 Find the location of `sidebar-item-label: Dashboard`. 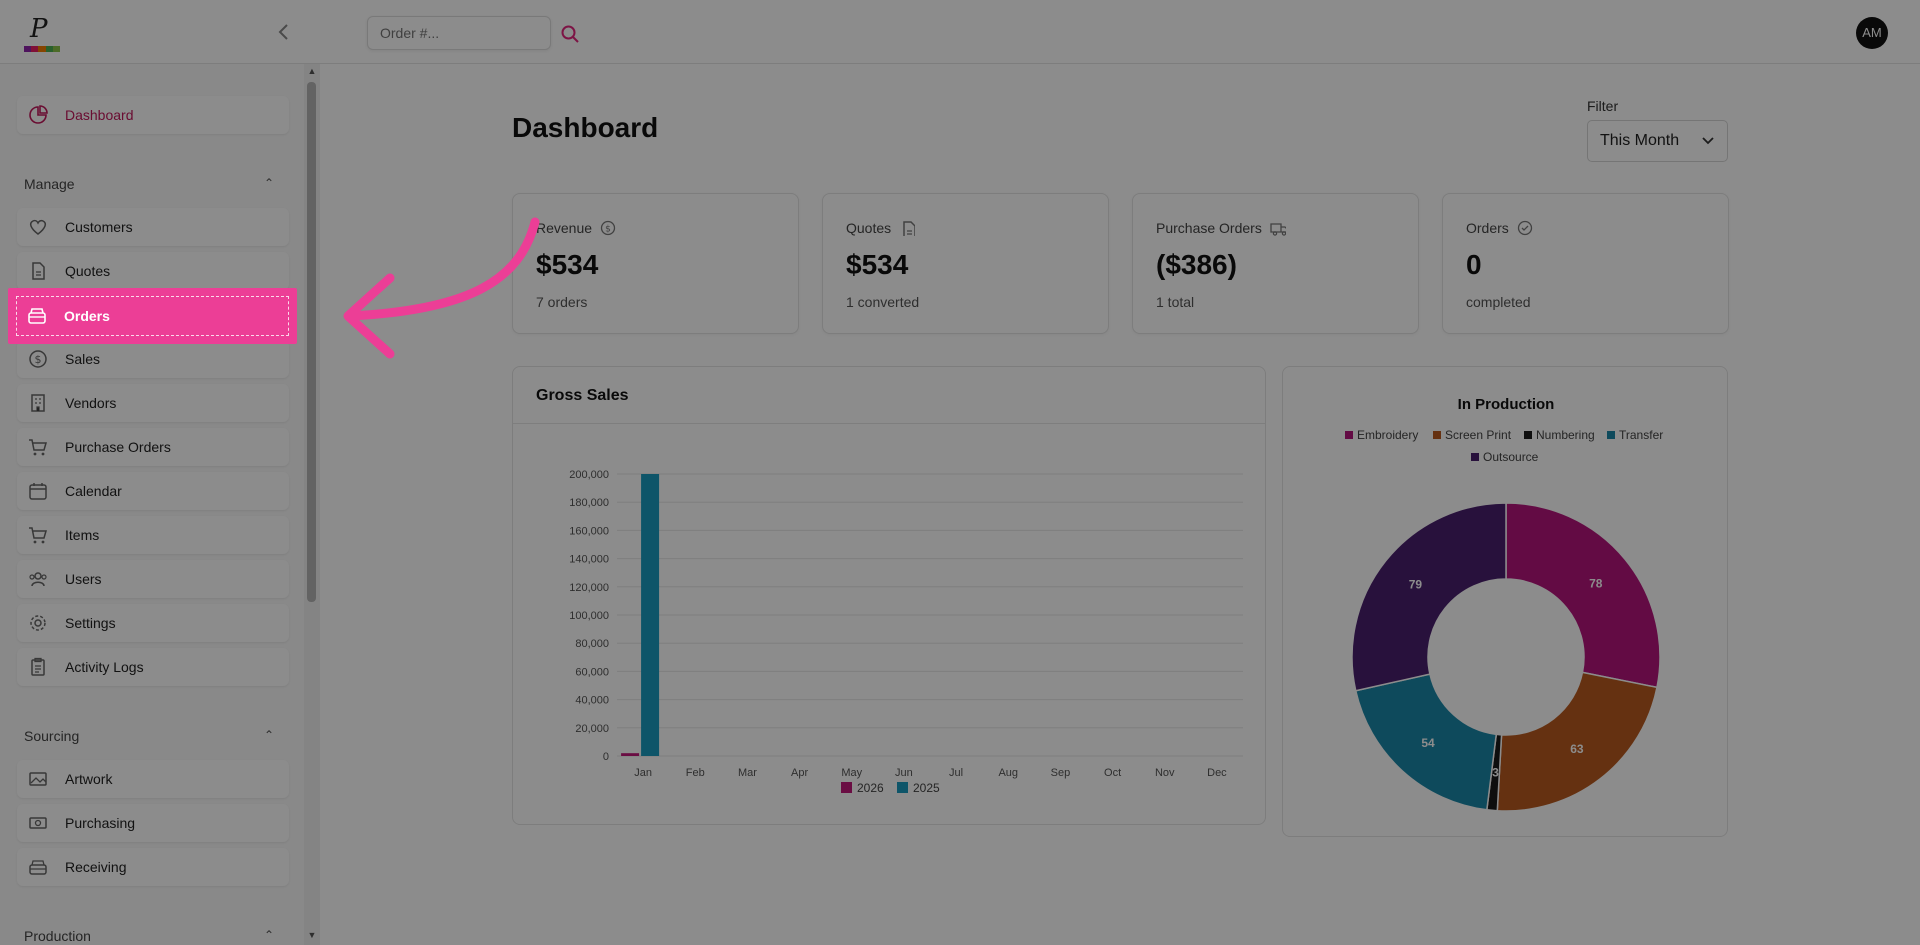

sidebar-item-label: Dashboard is located at coordinates (99, 115).